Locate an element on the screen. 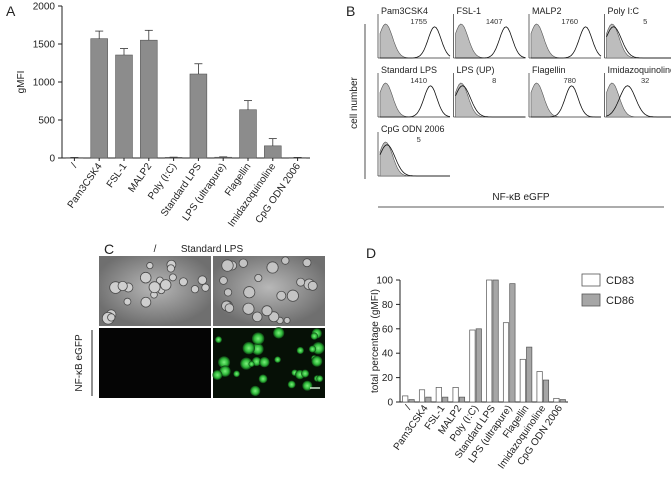  a-y-tick-label: 0 is located at coordinates (52, 159).